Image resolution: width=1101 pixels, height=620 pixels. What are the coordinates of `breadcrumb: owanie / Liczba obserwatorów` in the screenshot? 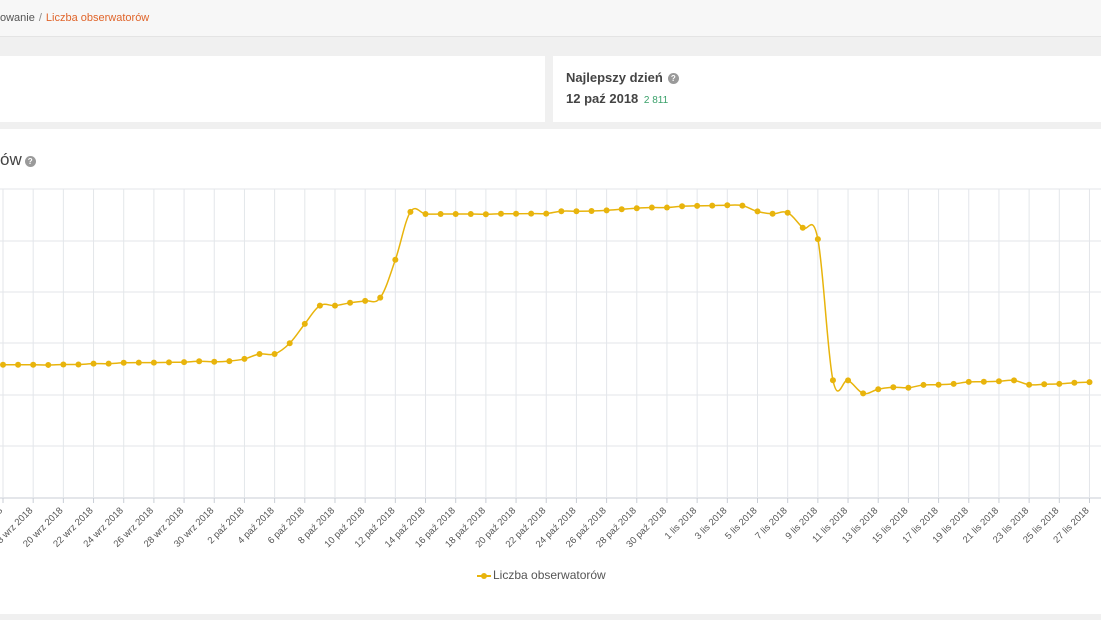 It's located at (74, 18).